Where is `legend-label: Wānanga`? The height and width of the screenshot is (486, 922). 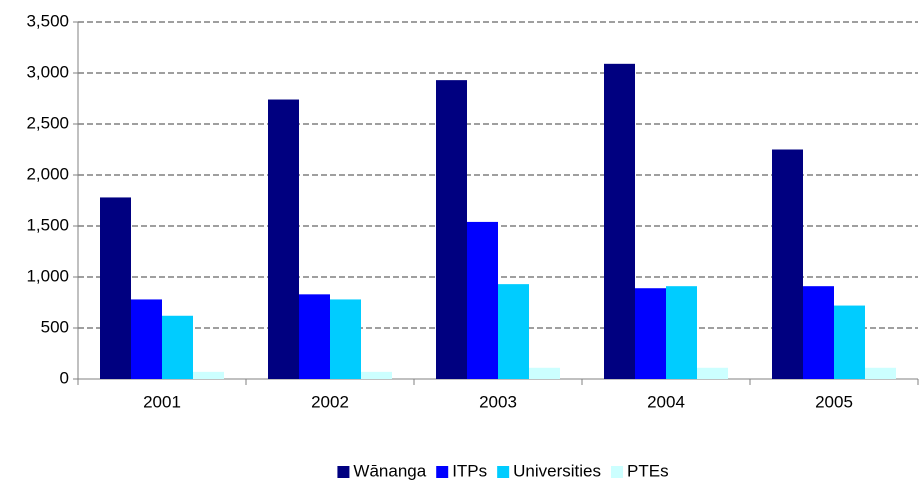
legend-label: Wānanga is located at coordinates (389, 470).